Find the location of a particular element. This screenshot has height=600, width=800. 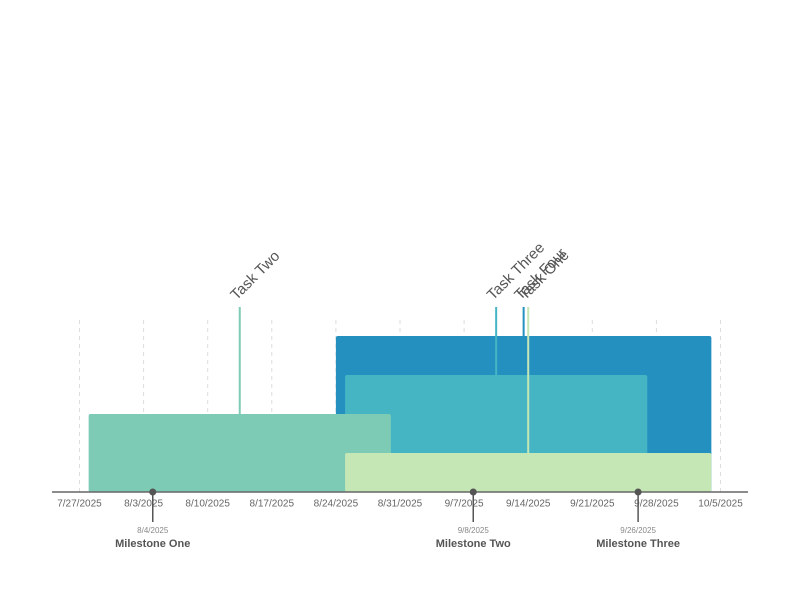

x-tick-label: 9/7/2025 is located at coordinates (464, 504).